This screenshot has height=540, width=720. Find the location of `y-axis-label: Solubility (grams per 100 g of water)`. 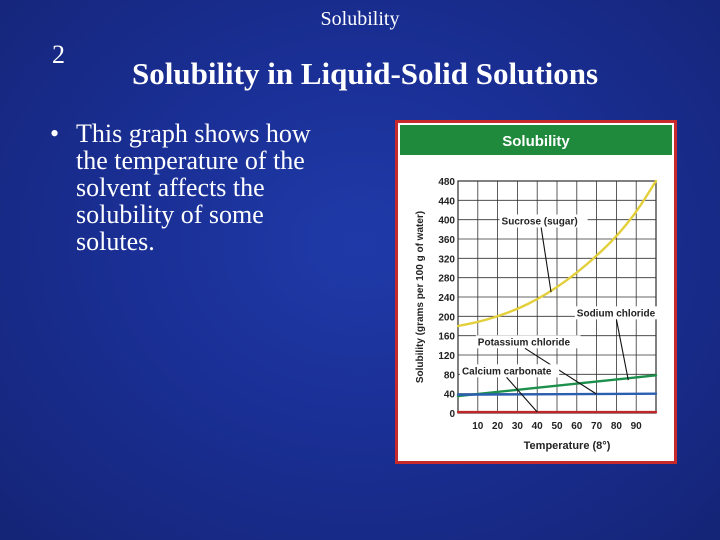

y-axis-label: Solubility (grams per 100 g of water) is located at coordinates (420, 297).